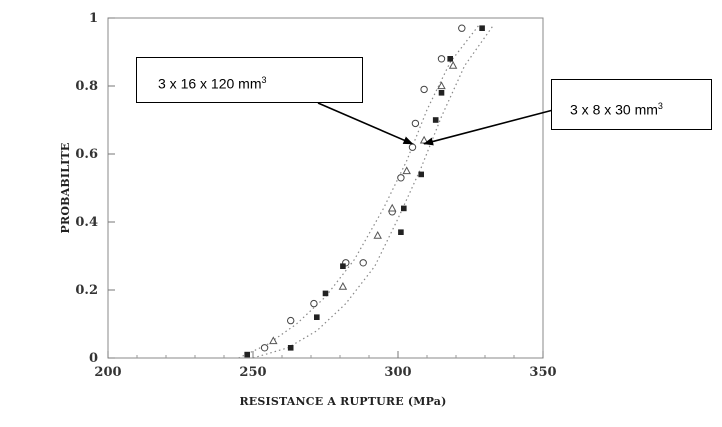 Image resolution: width=722 pixels, height=427 pixels. What do you see at coordinates (93, 18) in the screenshot?
I see `y-tick-label: 1` at bounding box center [93, 18].